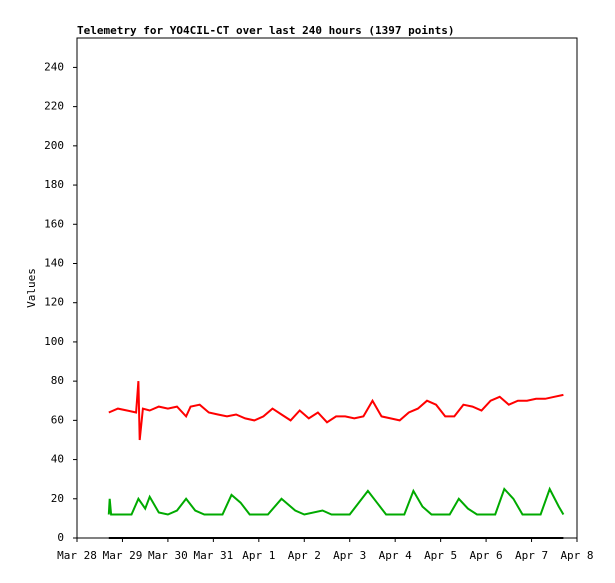  What do you see at coordinates (349, 555) in the screenshot?
I see `x-tick-label: Apr 3` at bounding box center [349, 555].